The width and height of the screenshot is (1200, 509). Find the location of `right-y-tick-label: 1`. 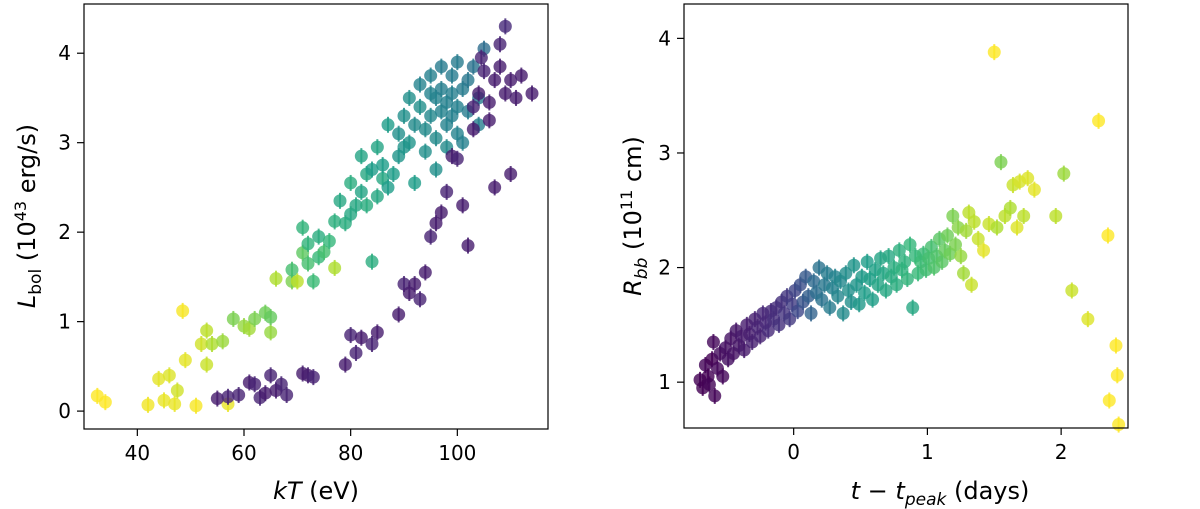

right-y-tick-label: 1 is located at coordinates (664, 382).